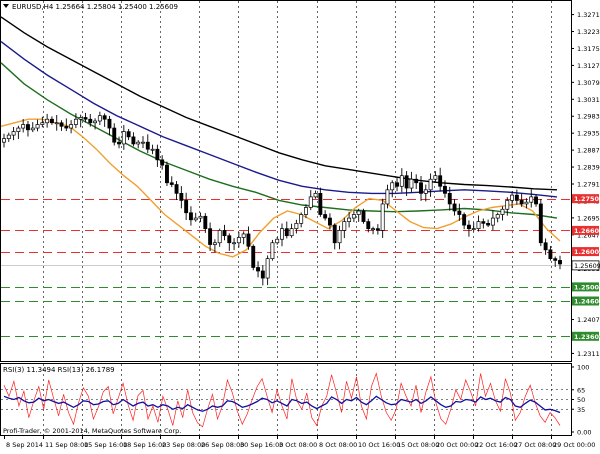 This screenshot has width=600, height=454. What do you see at coordinates (581, 400) in the screenshot?
I see `rsi-tick-label: 50` at bounding box center [581, 400].